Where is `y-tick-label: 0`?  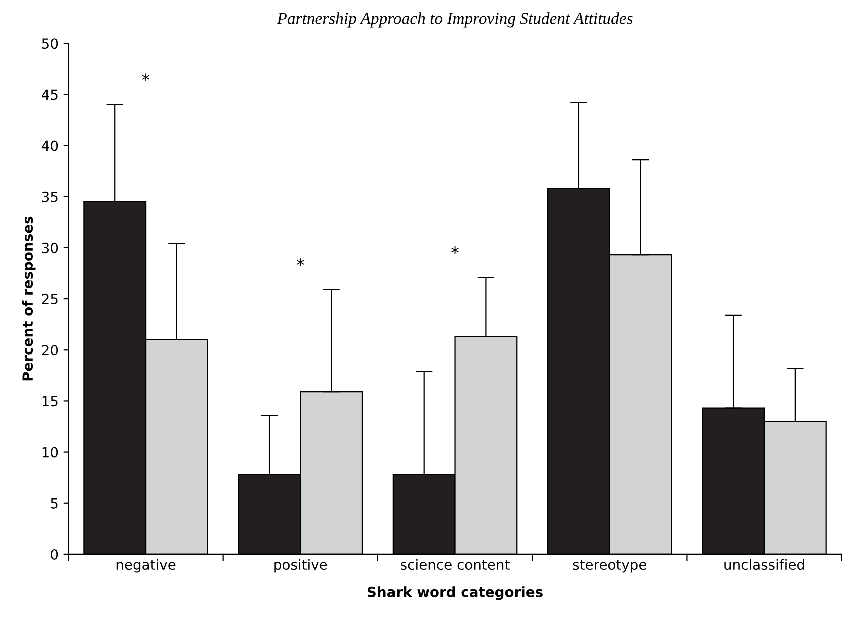 y-tick-label: 0 is located at coordinates (54, 554).